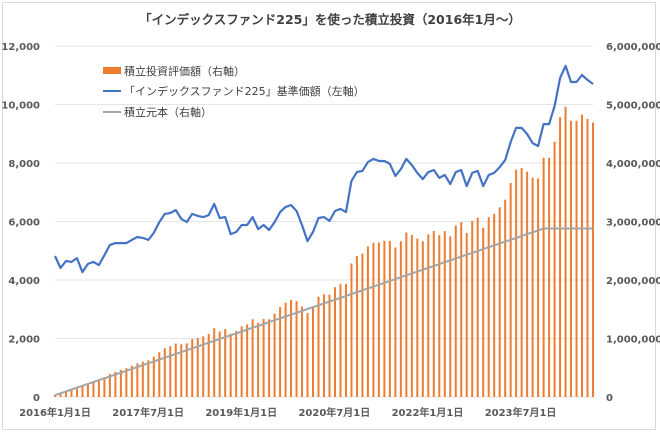 This screenshot has height=434, width=660. Describe the element at coordinates (20, 106) in the screenshot. I see `left-tick-label: 10,000` at that location.